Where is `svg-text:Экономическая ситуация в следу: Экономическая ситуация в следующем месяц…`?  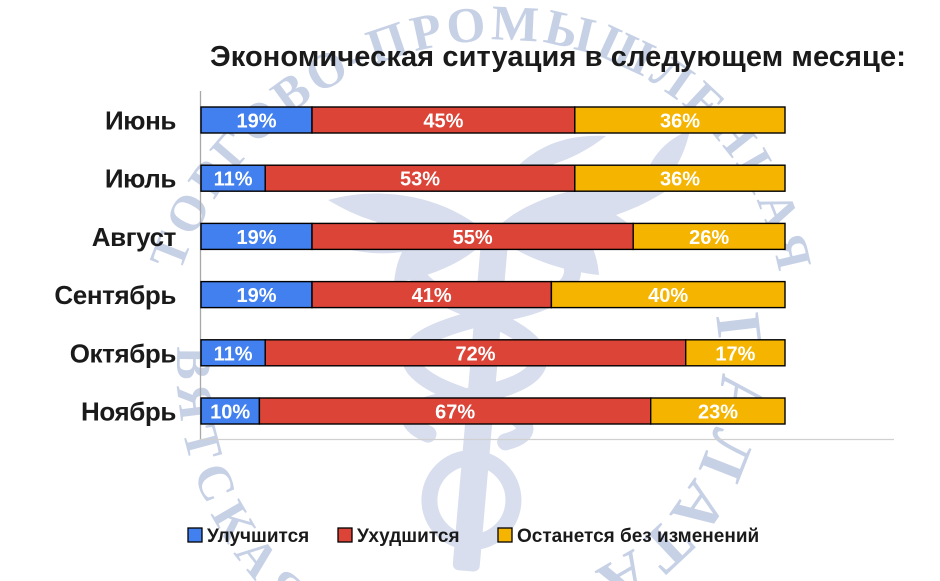
svg-text:Экономическая ситуация в следу: Экономическая ситуация в следующем месяц… is located at coordinates (558, 57).